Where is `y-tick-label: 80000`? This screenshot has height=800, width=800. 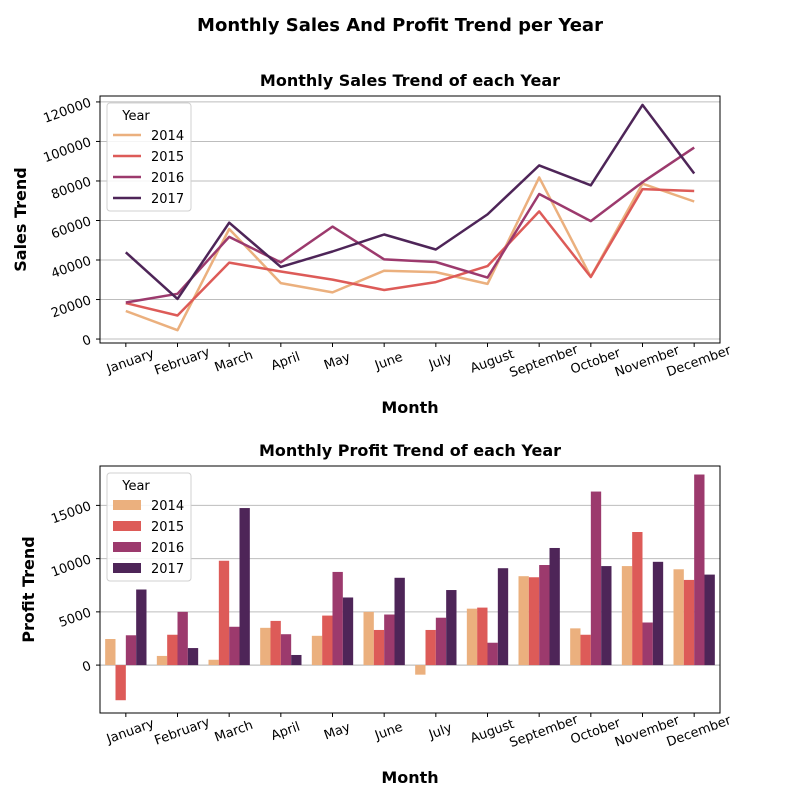
y-tick-label: 80000 is located at coordinates (71, 189).